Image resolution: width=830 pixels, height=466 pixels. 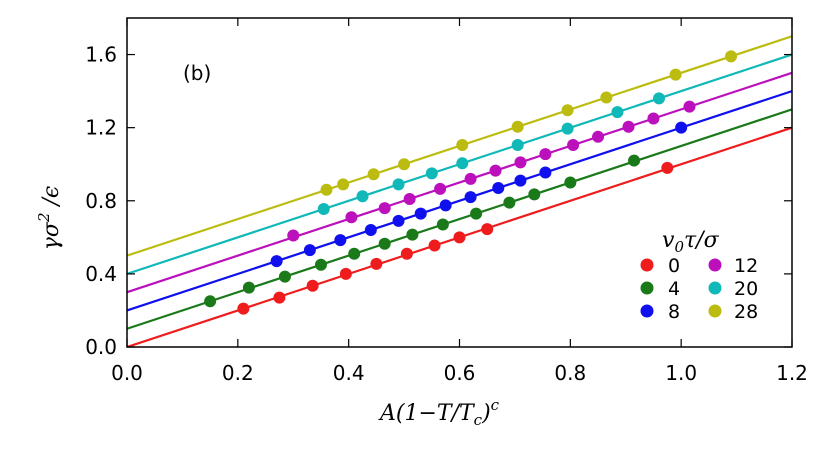 I want to click on x-tick-label: 1.0, so click(x=681, y=373).